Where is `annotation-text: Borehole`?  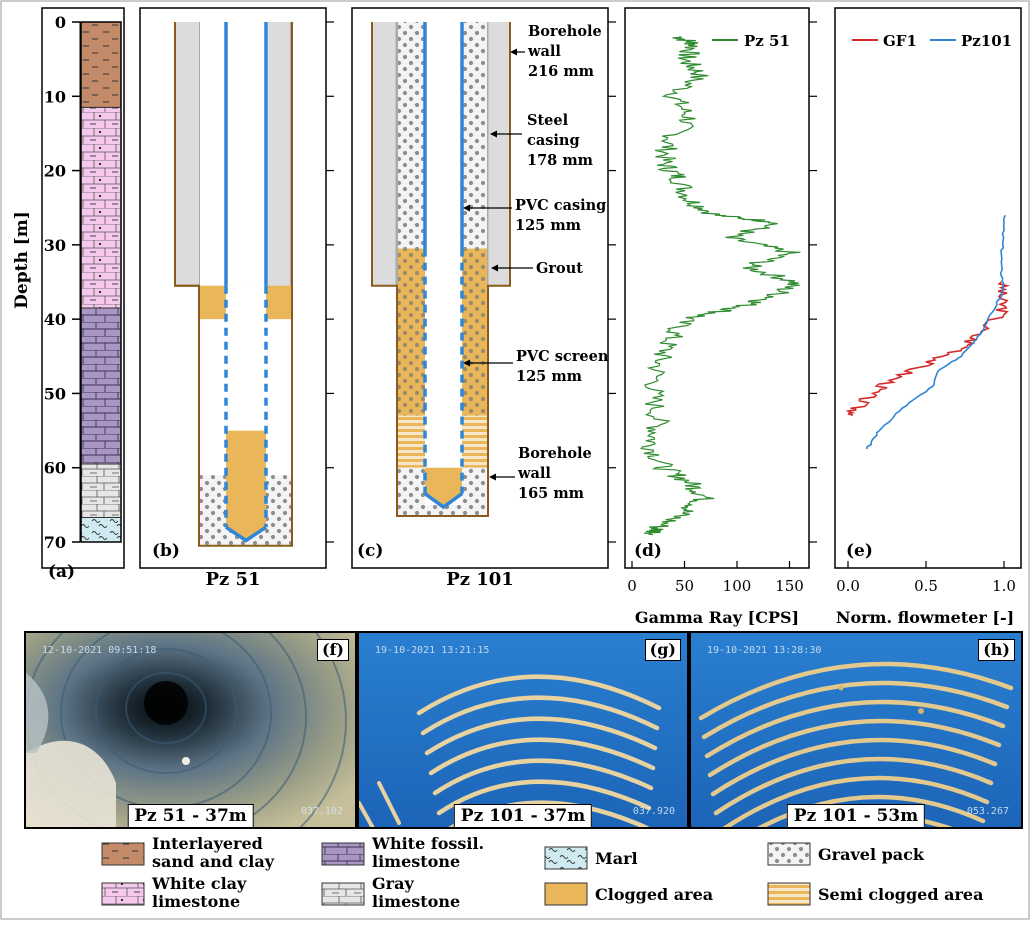 annotation-text: Borehole is located at coordinates (565, 31).